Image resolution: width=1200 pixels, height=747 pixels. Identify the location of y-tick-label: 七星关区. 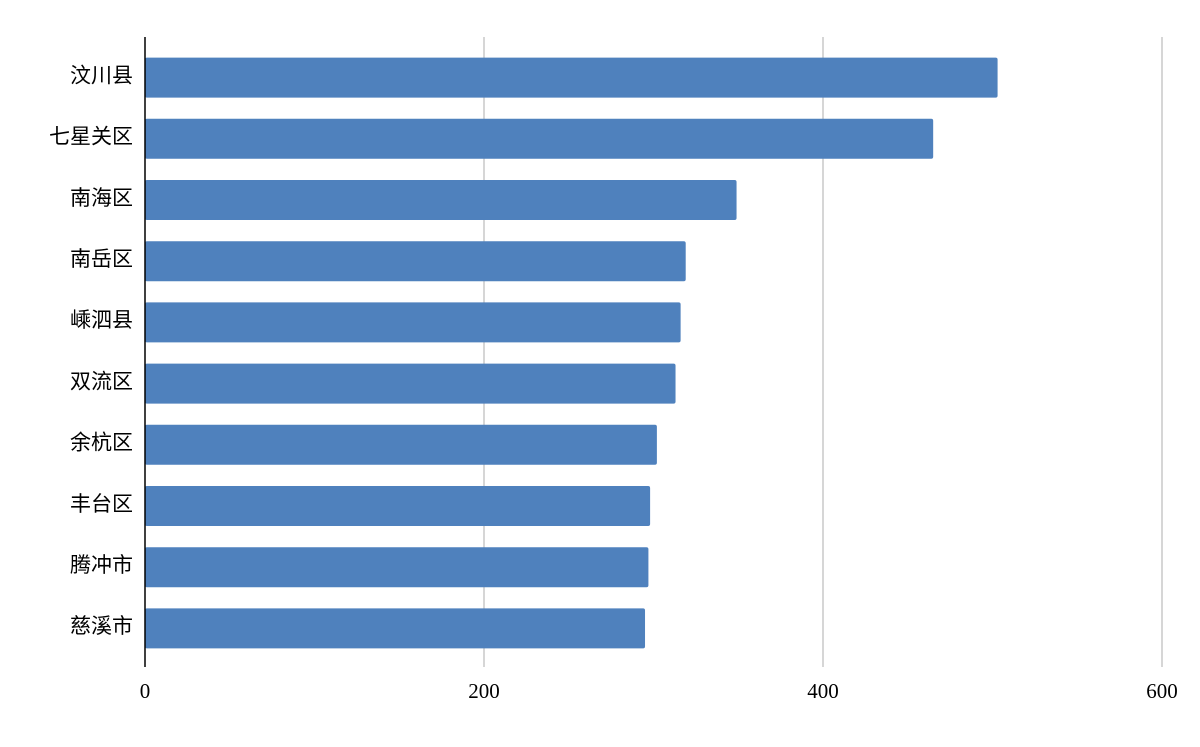
(91, 137).